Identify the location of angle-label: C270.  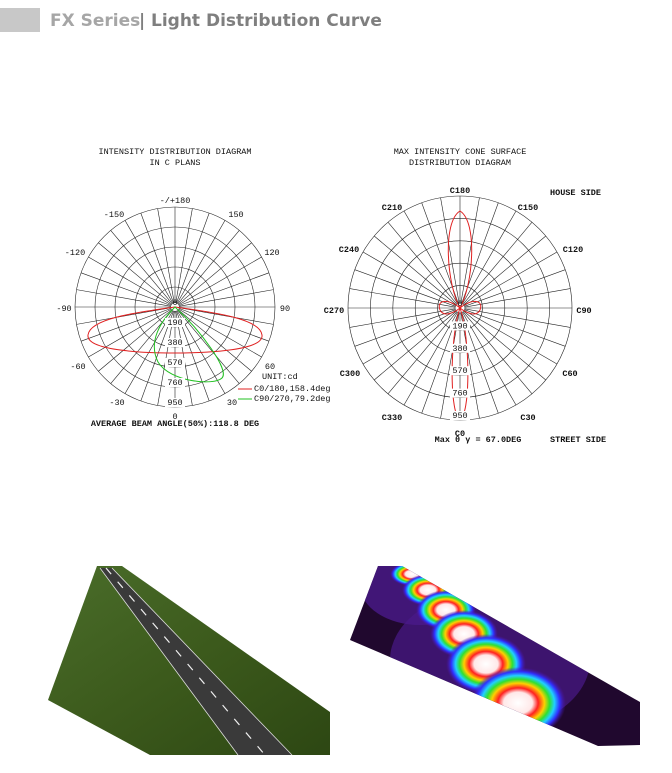
(334, 311).